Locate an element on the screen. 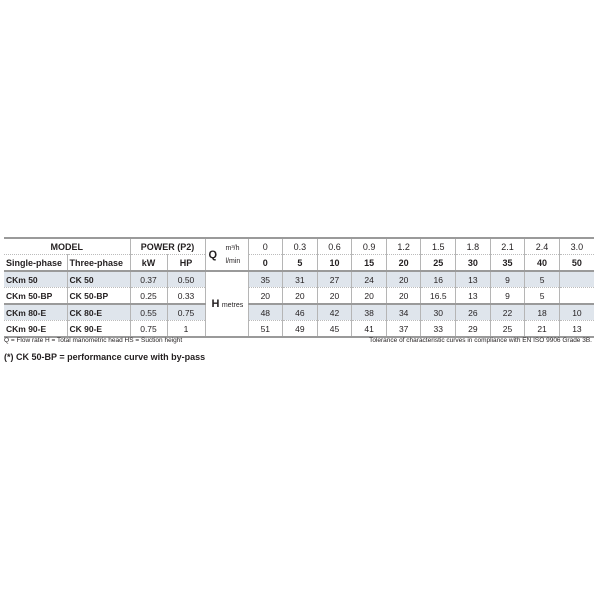 This screenshot has height=600, width=600. flow-m3h: 0.3 is located at coordinates (300, 246).